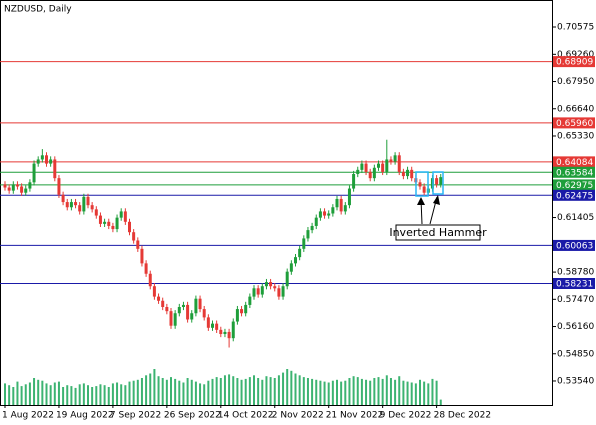 Image resolution: width=596 pixels, height=425 pixels. What do you see at coordinates (355, 416) in the screenshot?
I see `x-tick-label: 21 Nov 2022` at bounding box center [355, 416].